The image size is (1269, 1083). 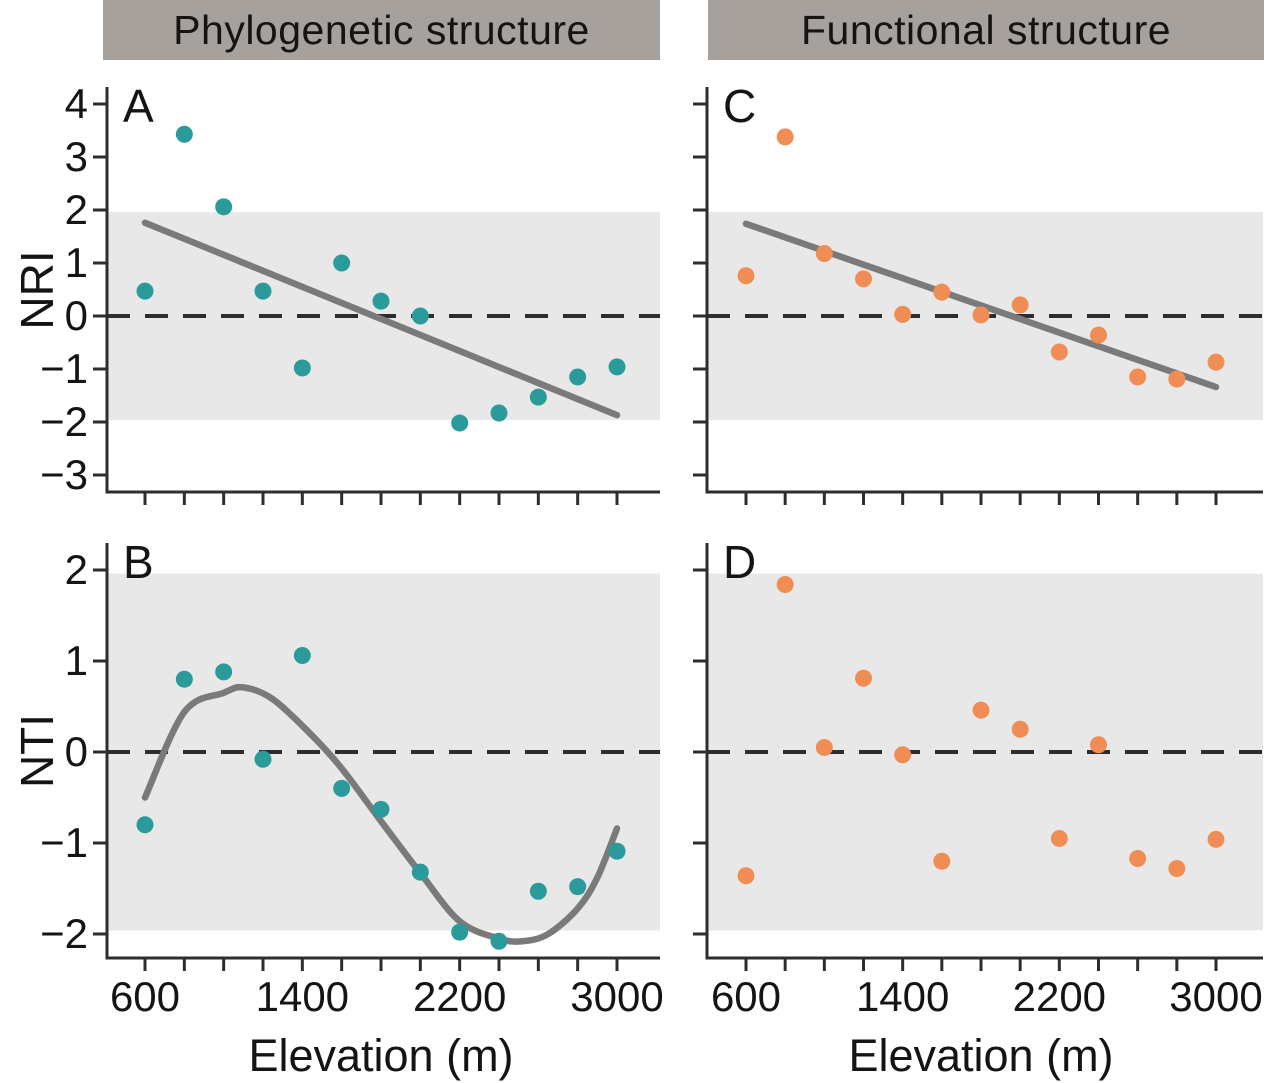 What do you see at coordinates (499, 941) in the screenshot?
I see `panel-B-point-2400m` at bounding box center [499, 941].